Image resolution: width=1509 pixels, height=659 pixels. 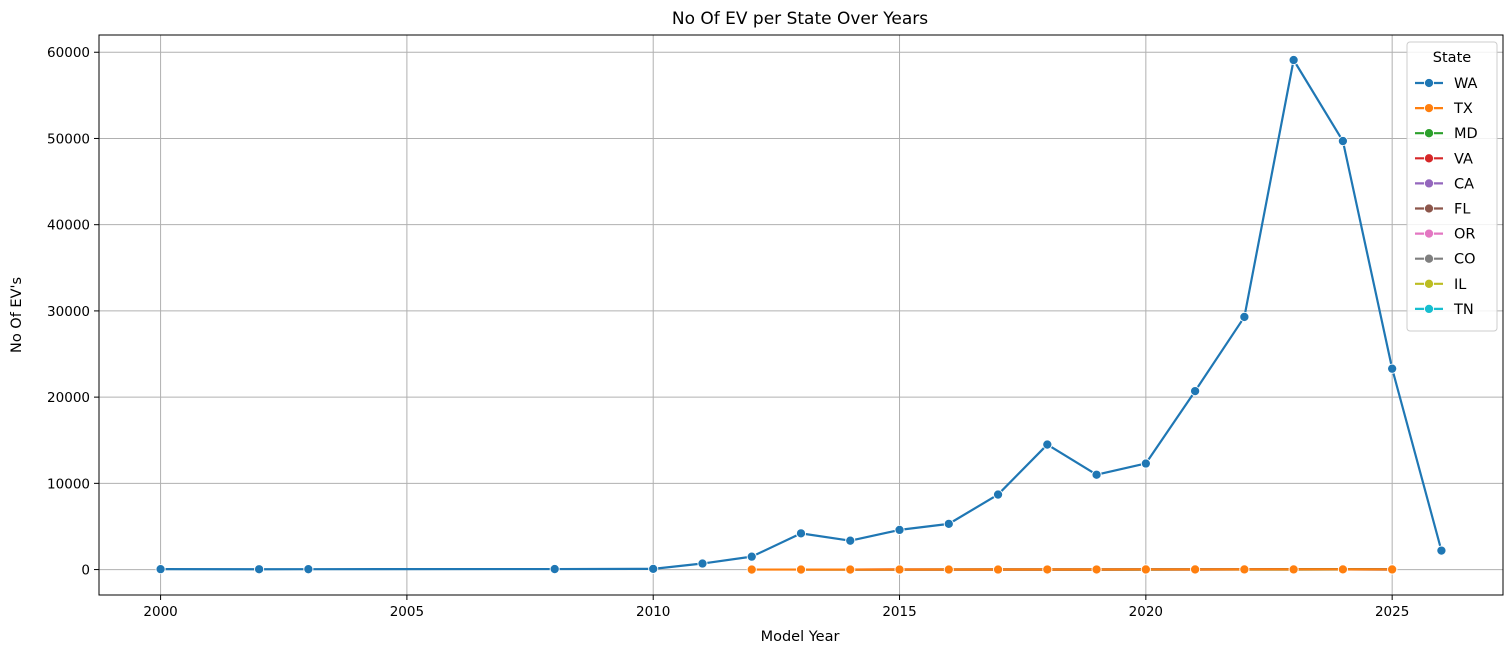 I want to click on y-tick-label: 10000, so click(x=68, y=484).